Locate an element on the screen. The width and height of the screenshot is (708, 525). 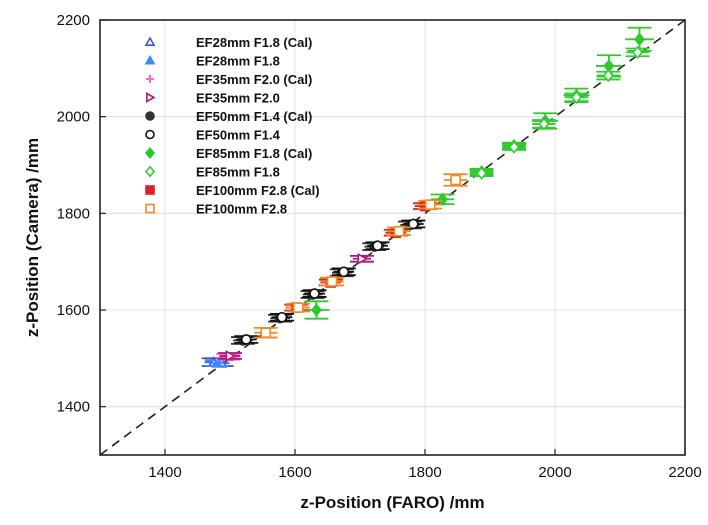
y-tick-label: 1800 is located at coordinates (73, 213).